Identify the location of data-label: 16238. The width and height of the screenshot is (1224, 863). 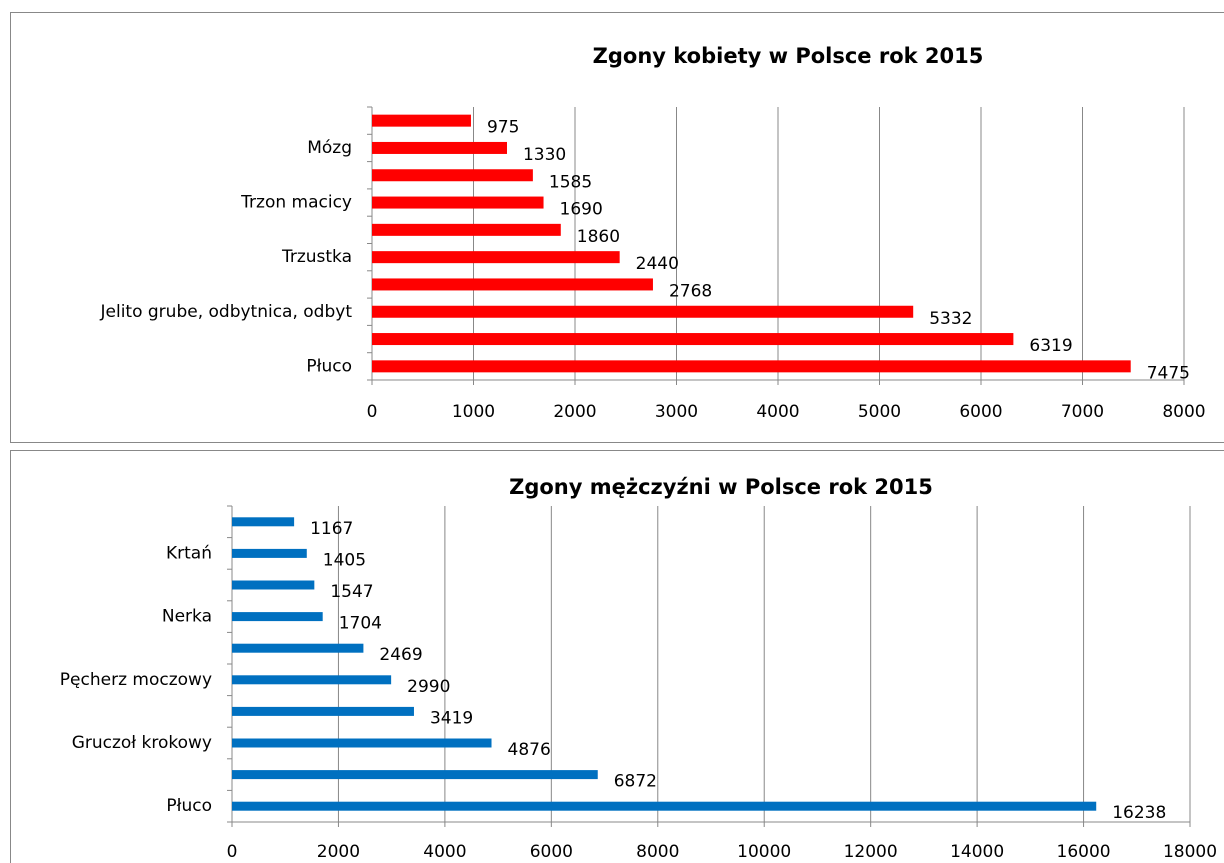
(1139, 813).